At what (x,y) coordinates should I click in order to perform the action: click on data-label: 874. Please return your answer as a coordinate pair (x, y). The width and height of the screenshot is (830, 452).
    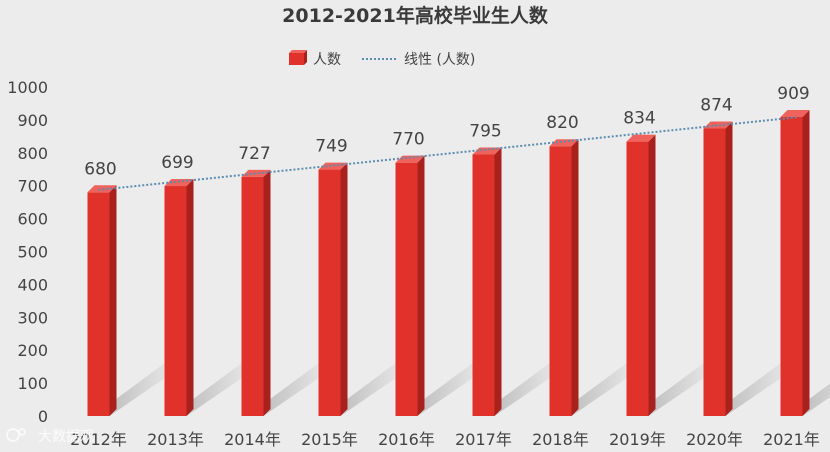
    Looking at the image, I should click on (716, 105).